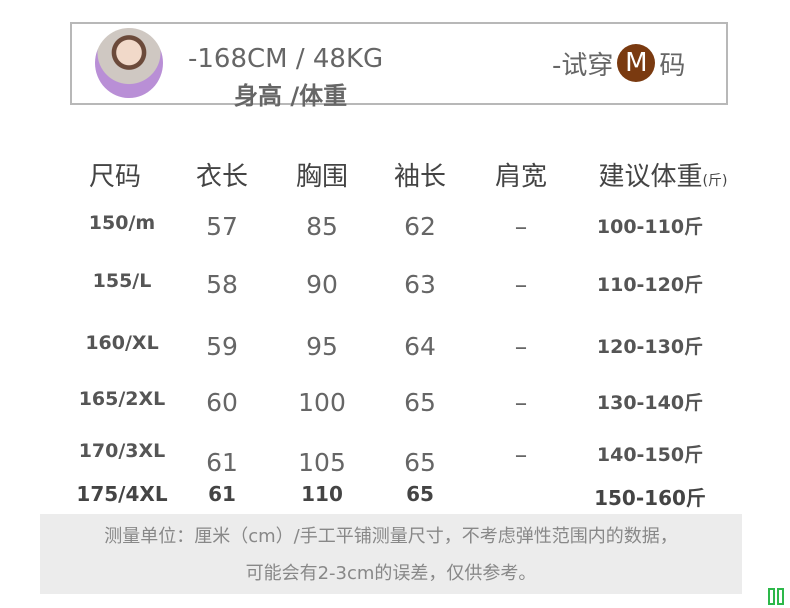  I want to click on cell-chest: 85, so click(322, 226).